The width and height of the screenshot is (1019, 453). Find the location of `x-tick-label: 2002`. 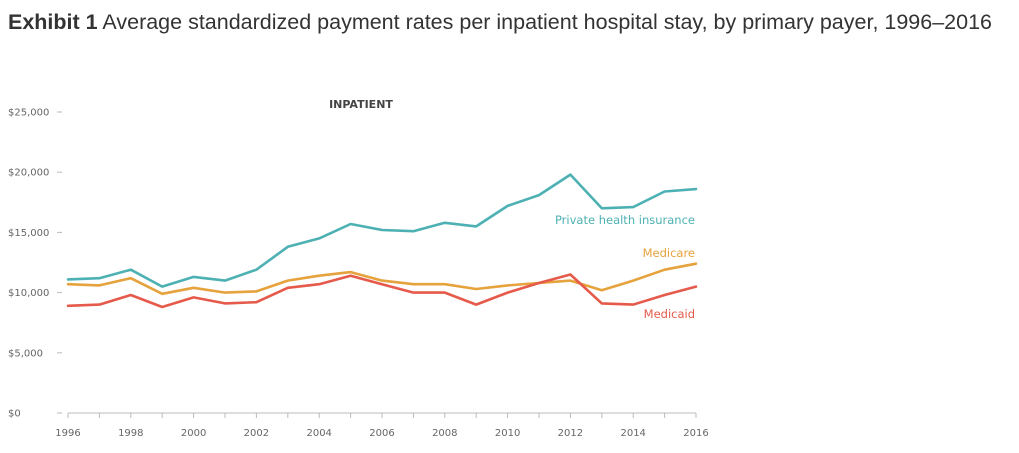

x-tick-label: 2002 is located at coordinates (256, 433).